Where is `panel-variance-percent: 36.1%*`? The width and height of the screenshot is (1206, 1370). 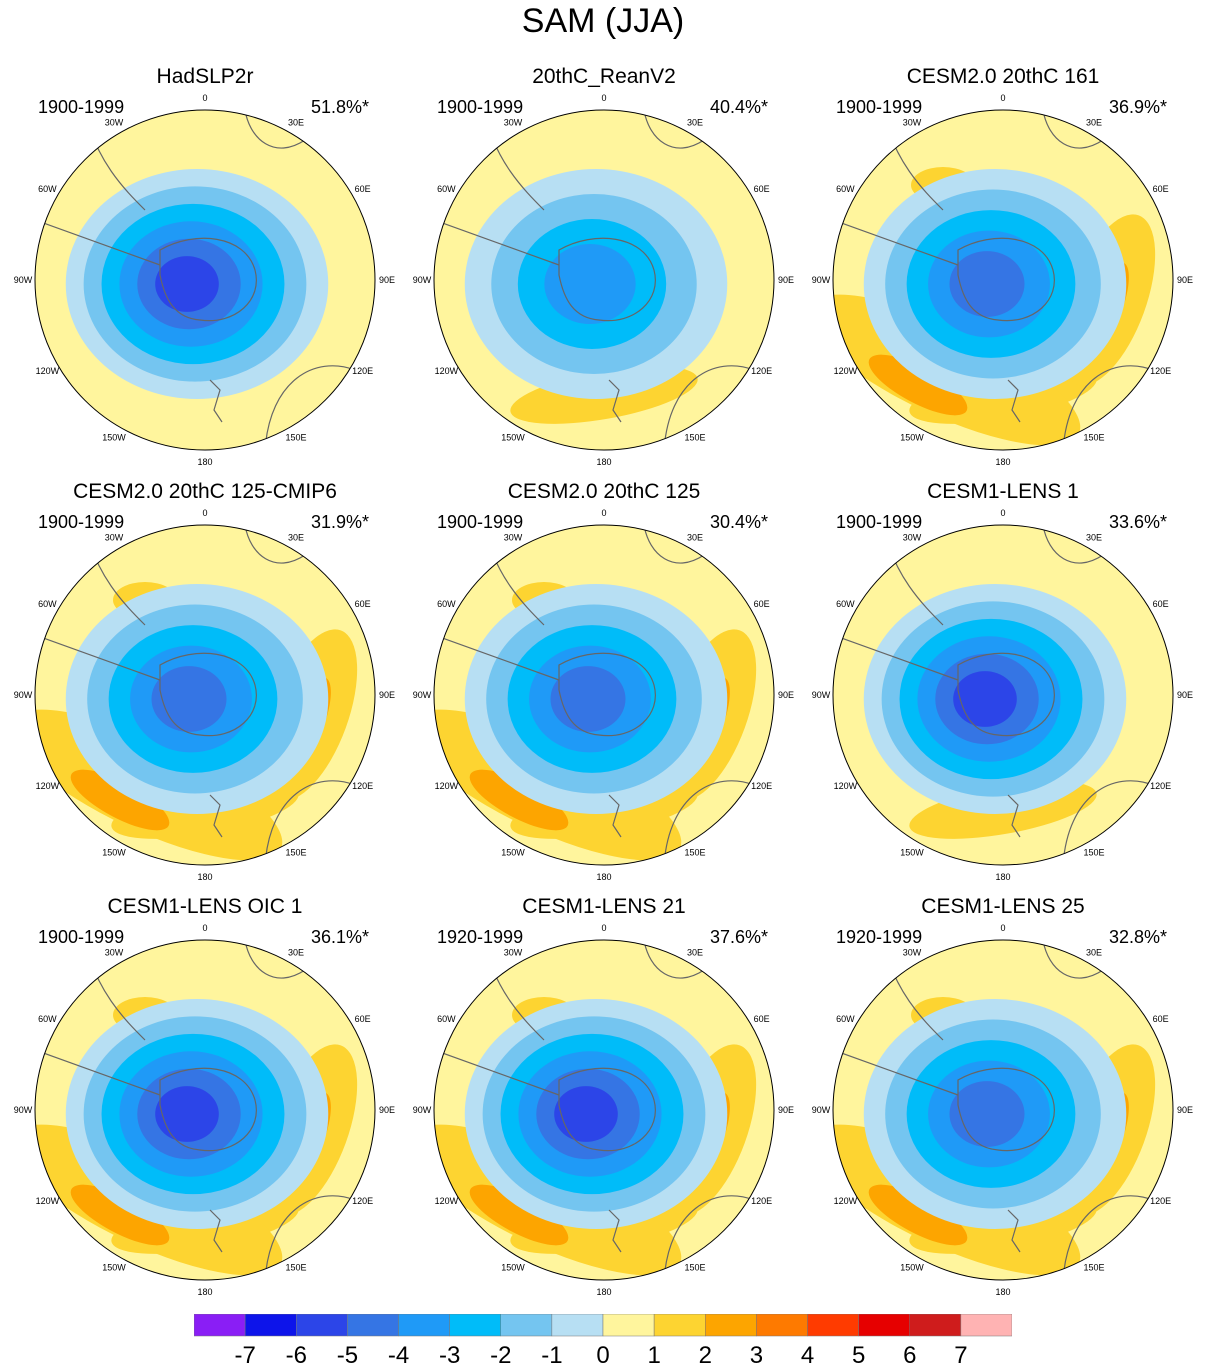 panel-variance-percent: 36.1%* is located at coordinates (339, 937).